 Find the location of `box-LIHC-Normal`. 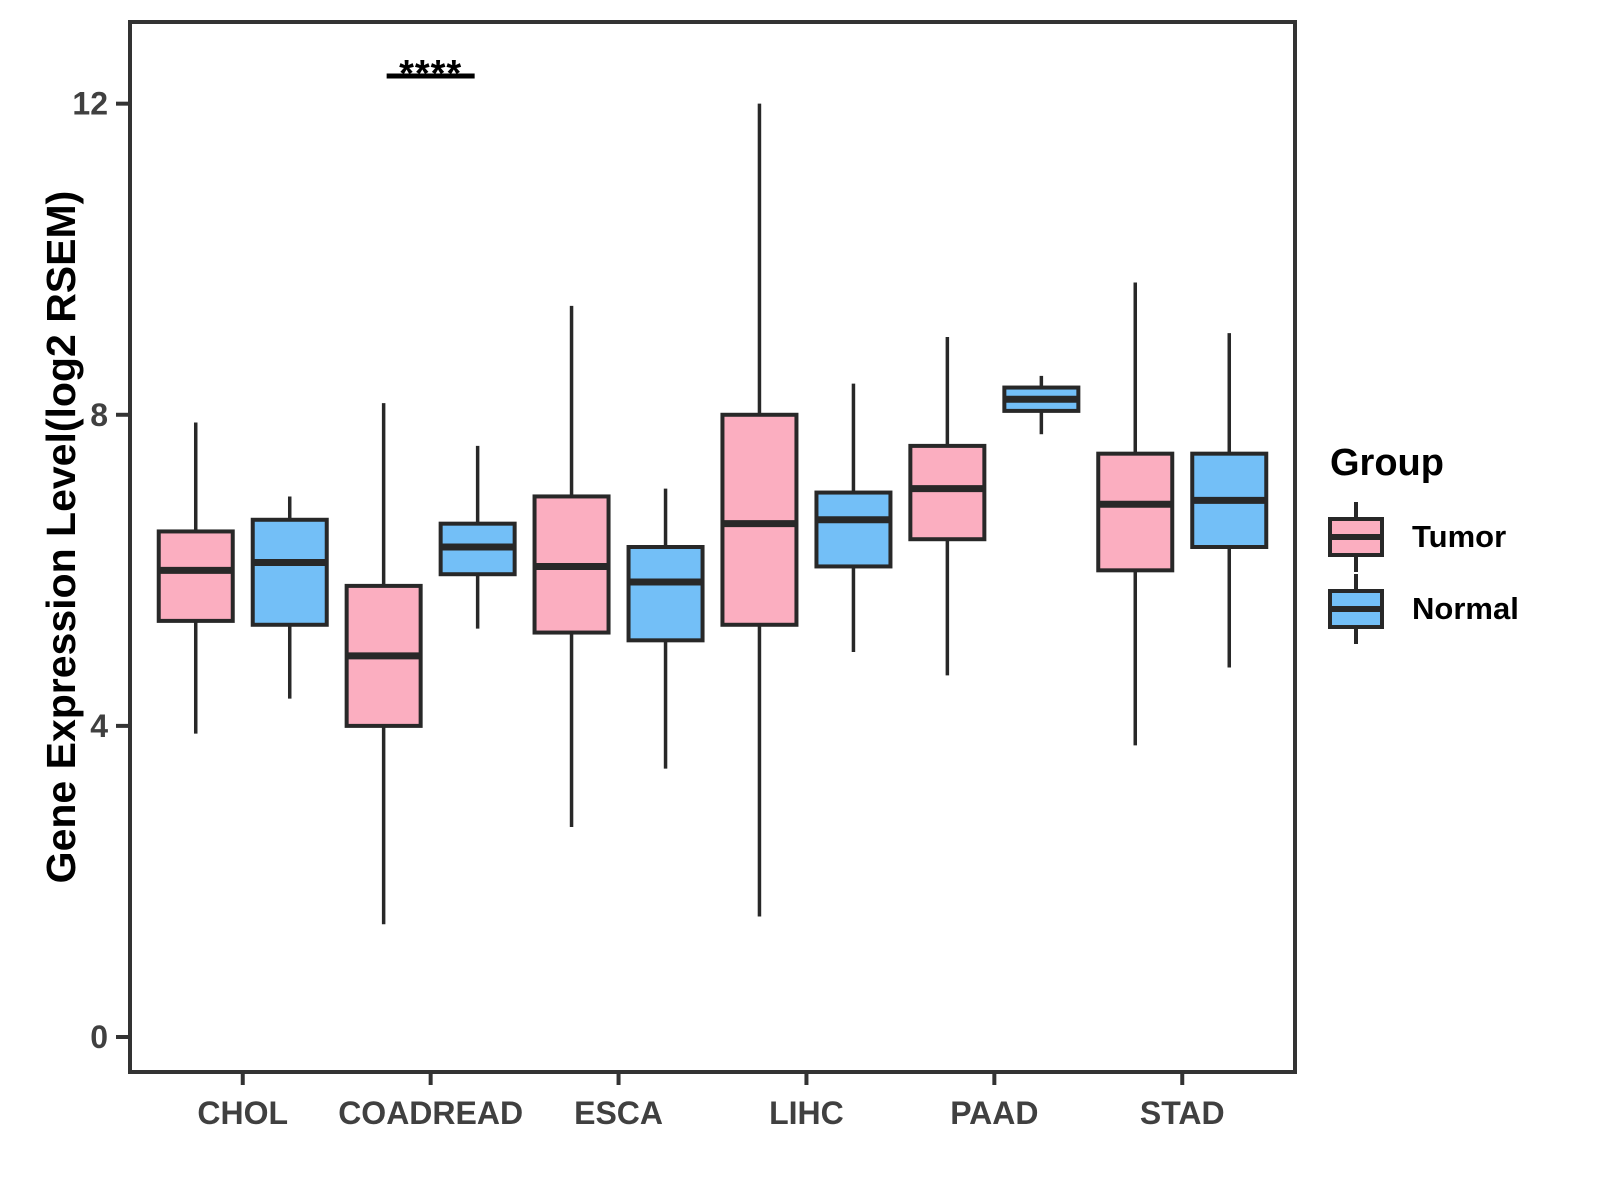

box-LIHC-Normal is located at coordinates (853, 517).